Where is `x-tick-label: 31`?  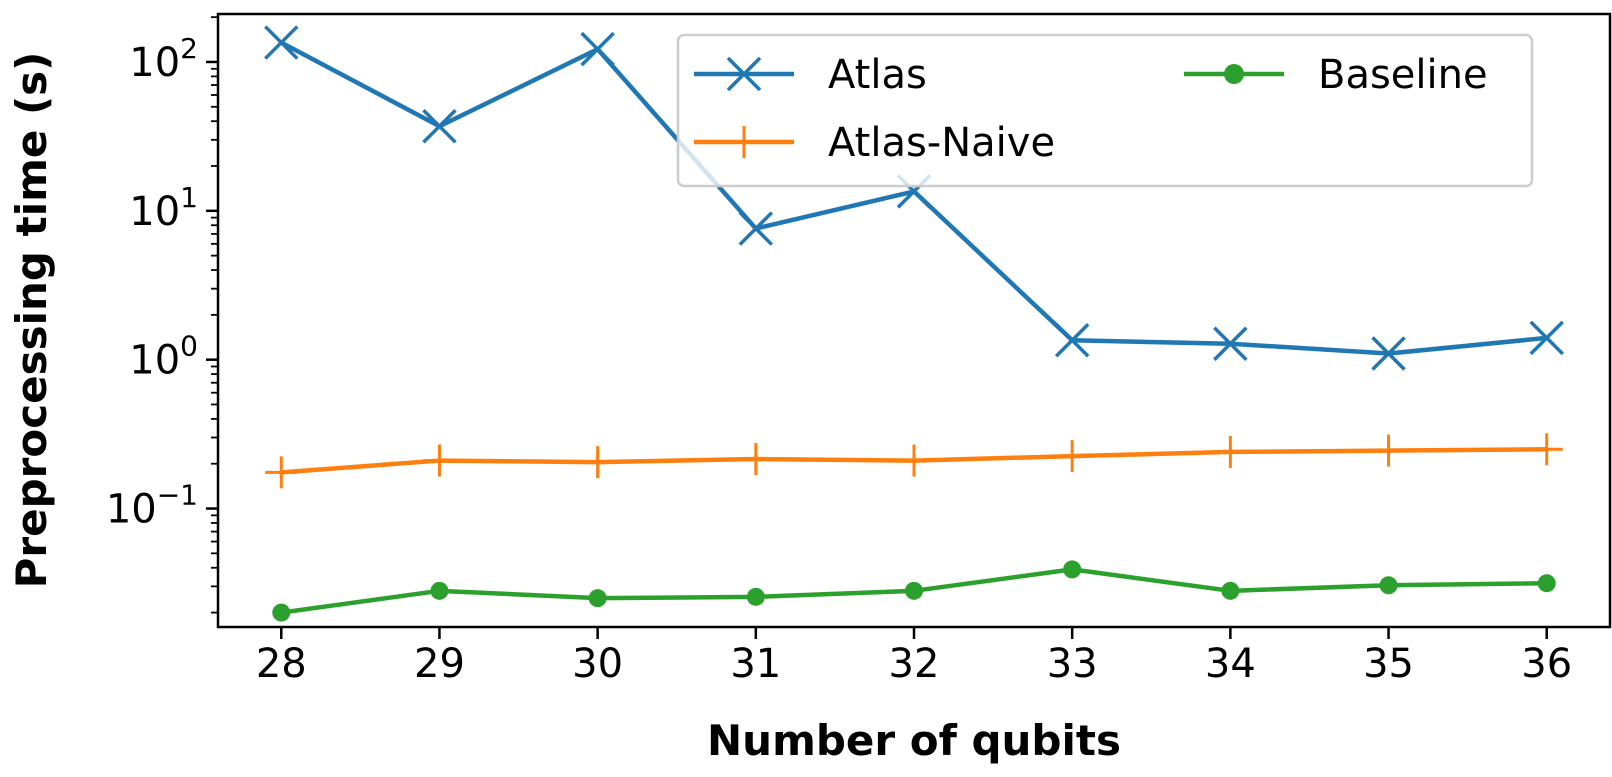
x-tick-label: 31 is located at coordinates (755, 664).